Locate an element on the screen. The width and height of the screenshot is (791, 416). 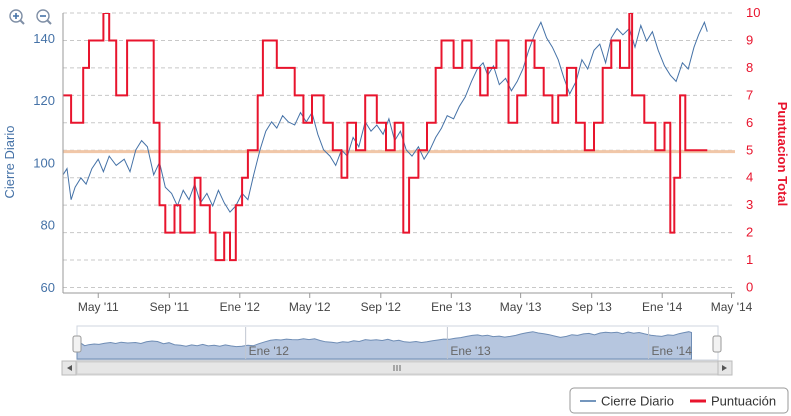
right-tick-label: 4 is located at coordinates (749, 177).